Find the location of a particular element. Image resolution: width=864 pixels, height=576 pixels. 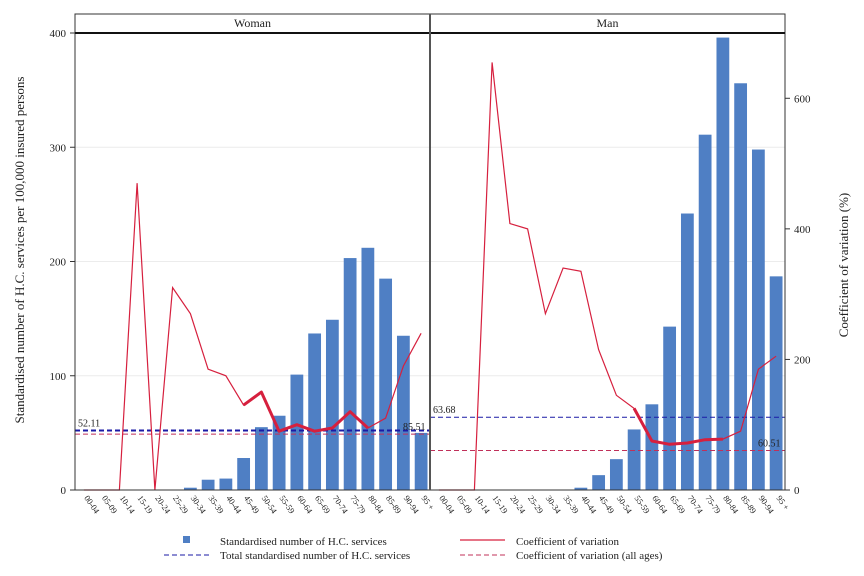

x-tick-label-man-75-79: 75-79 is located at coordinates (713, 504).